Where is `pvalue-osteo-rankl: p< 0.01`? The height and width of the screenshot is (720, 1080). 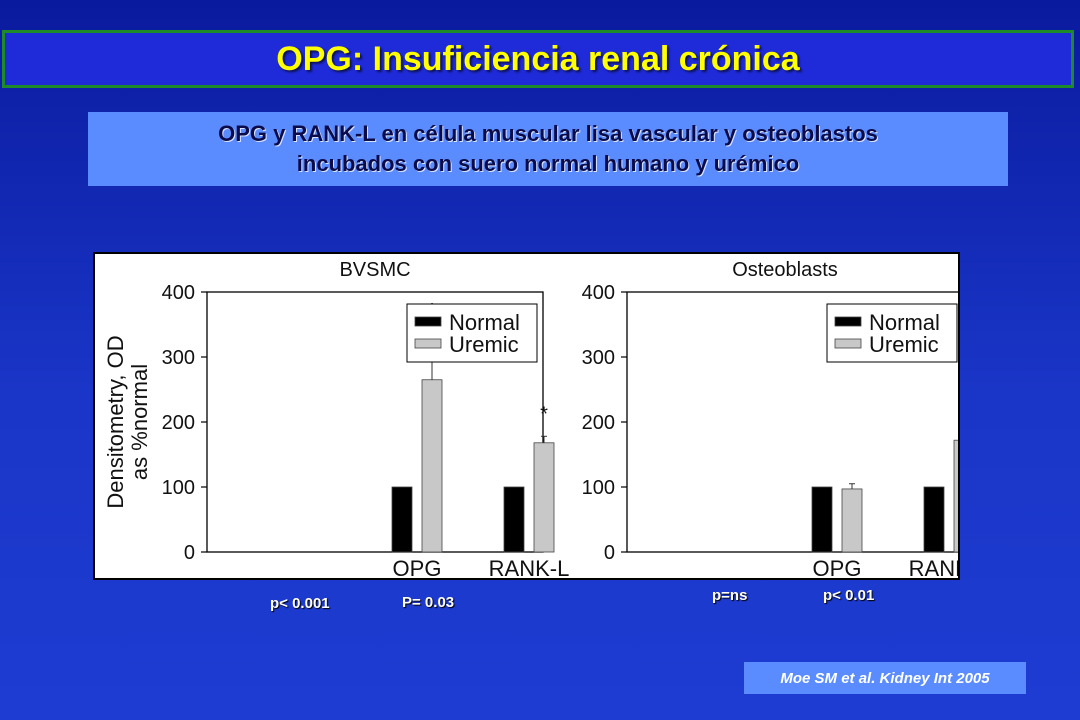
pvalue-osteo-rankl: p< 0.01 is located at coordinates (849, 595).